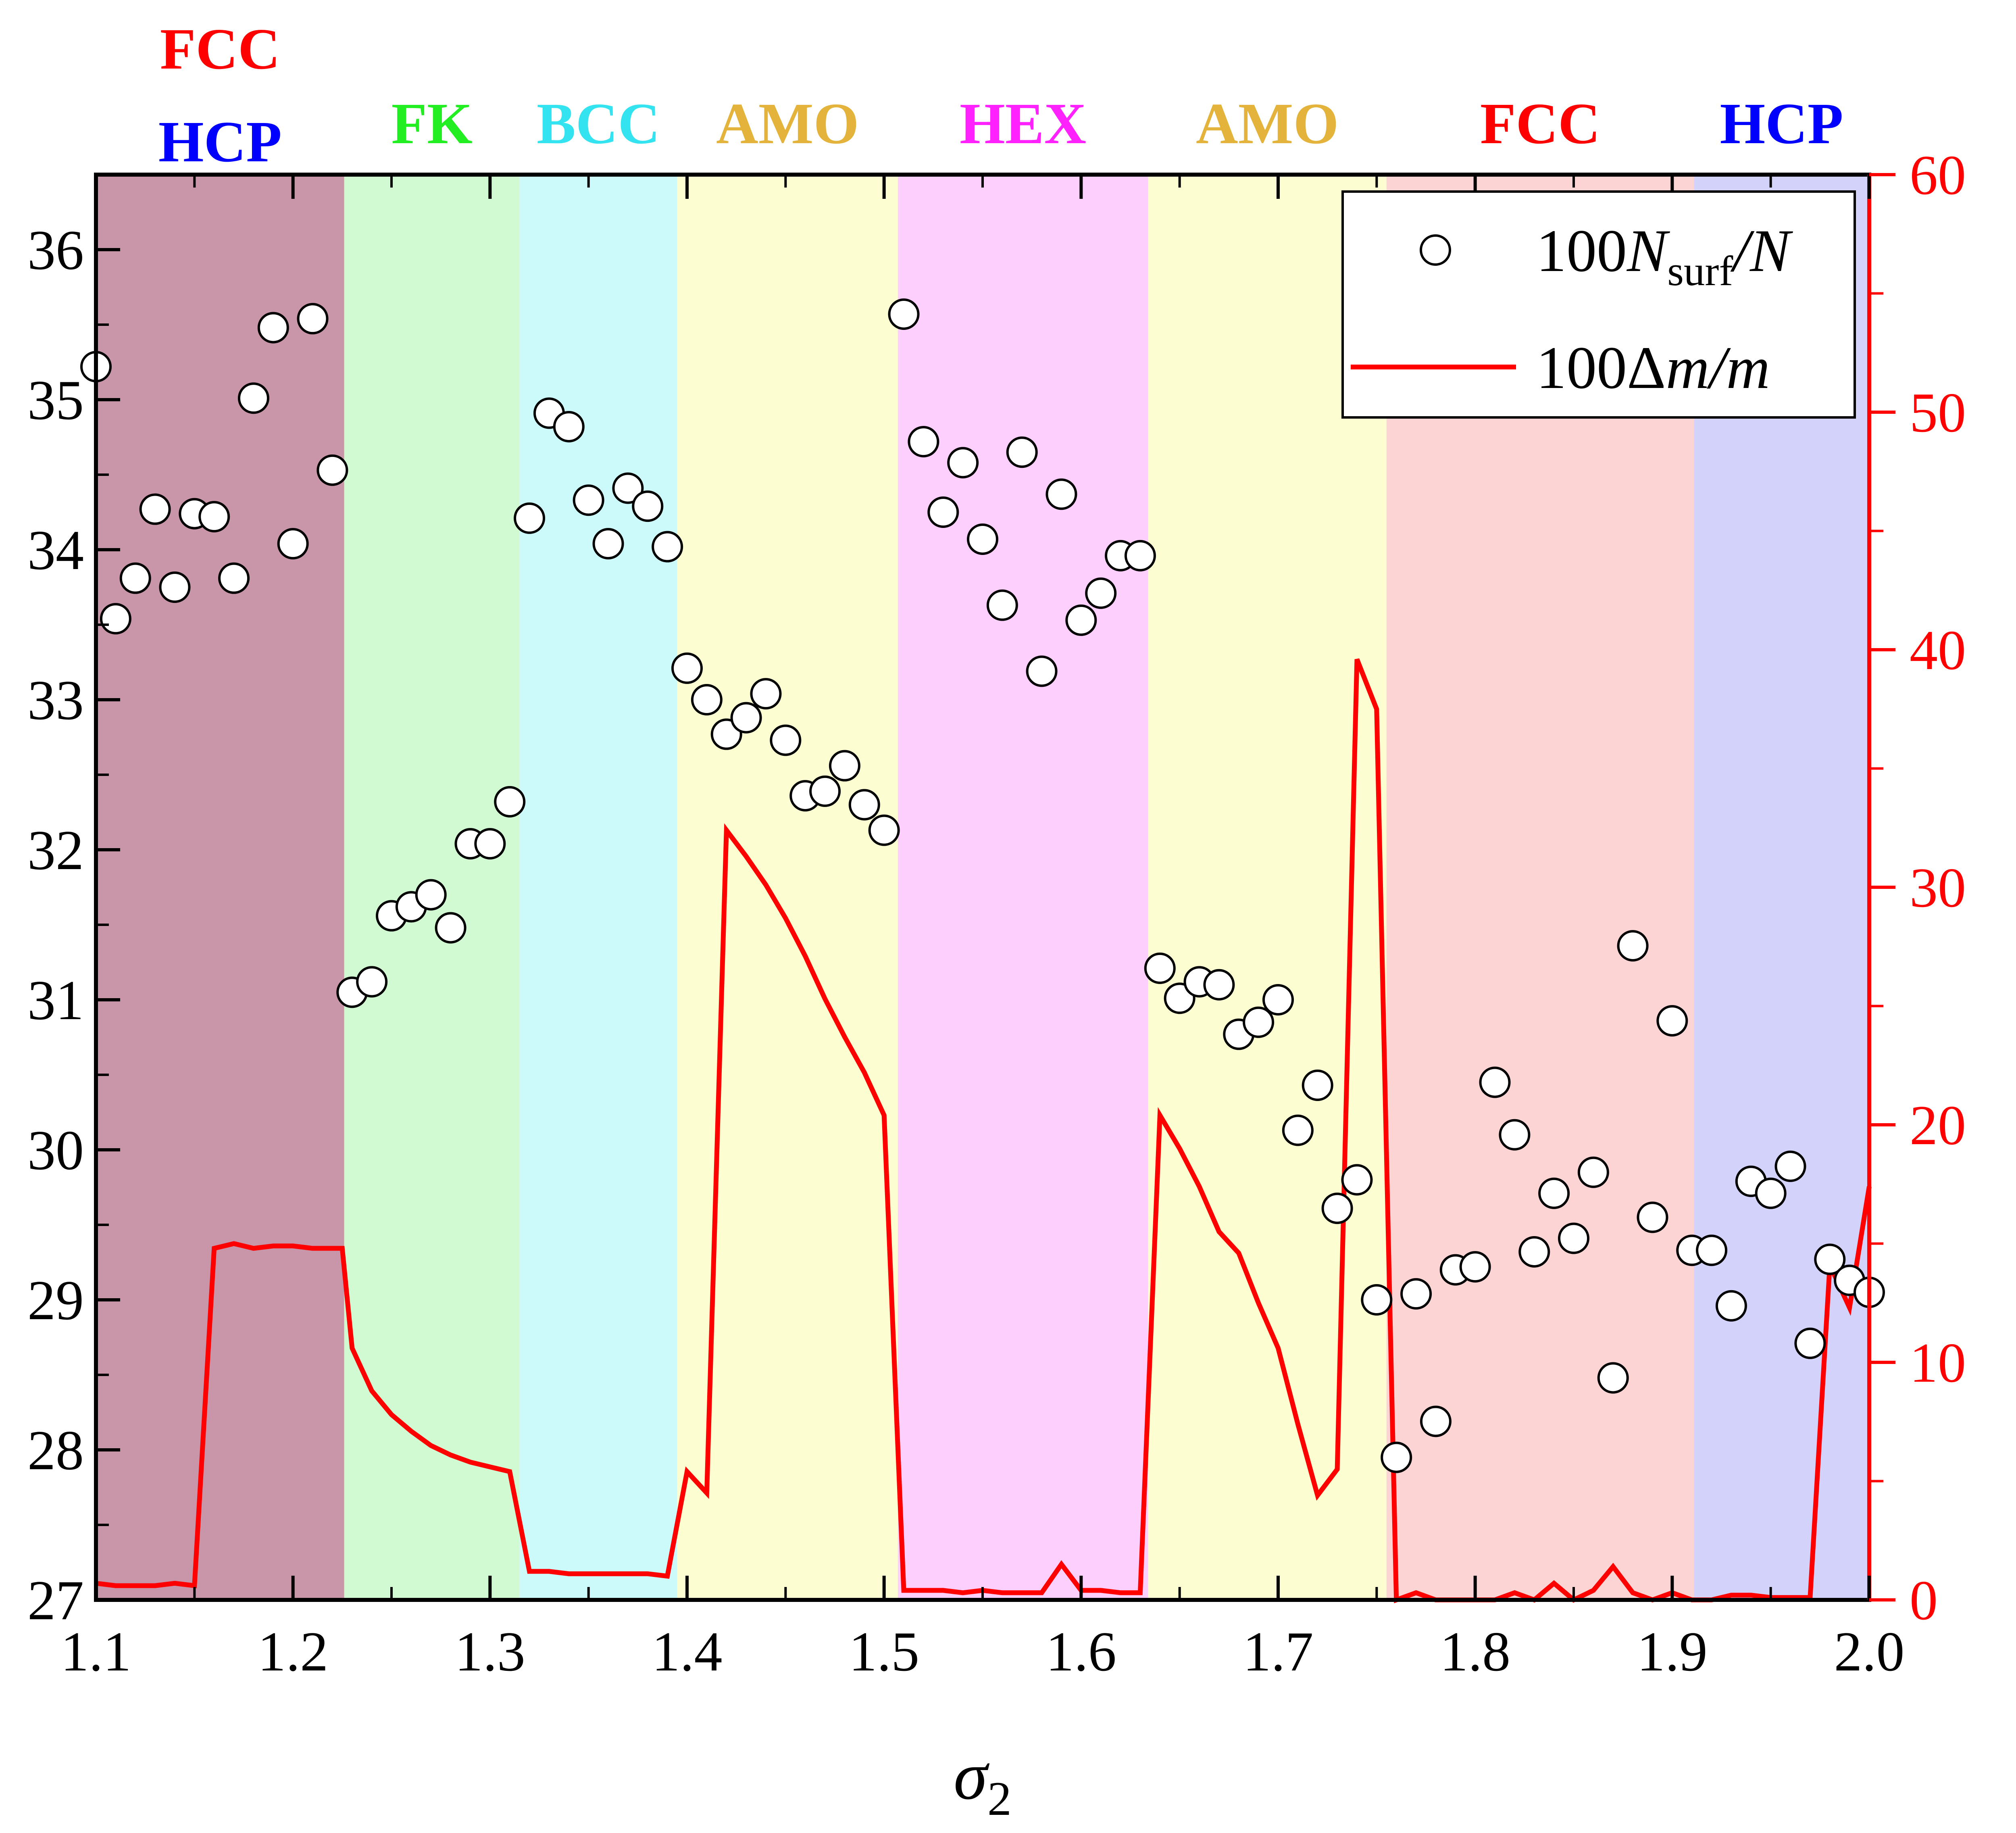 This screenshot has width=2016, height=1833. I want to click on phase-label-2: BCC, so click(598, 124).